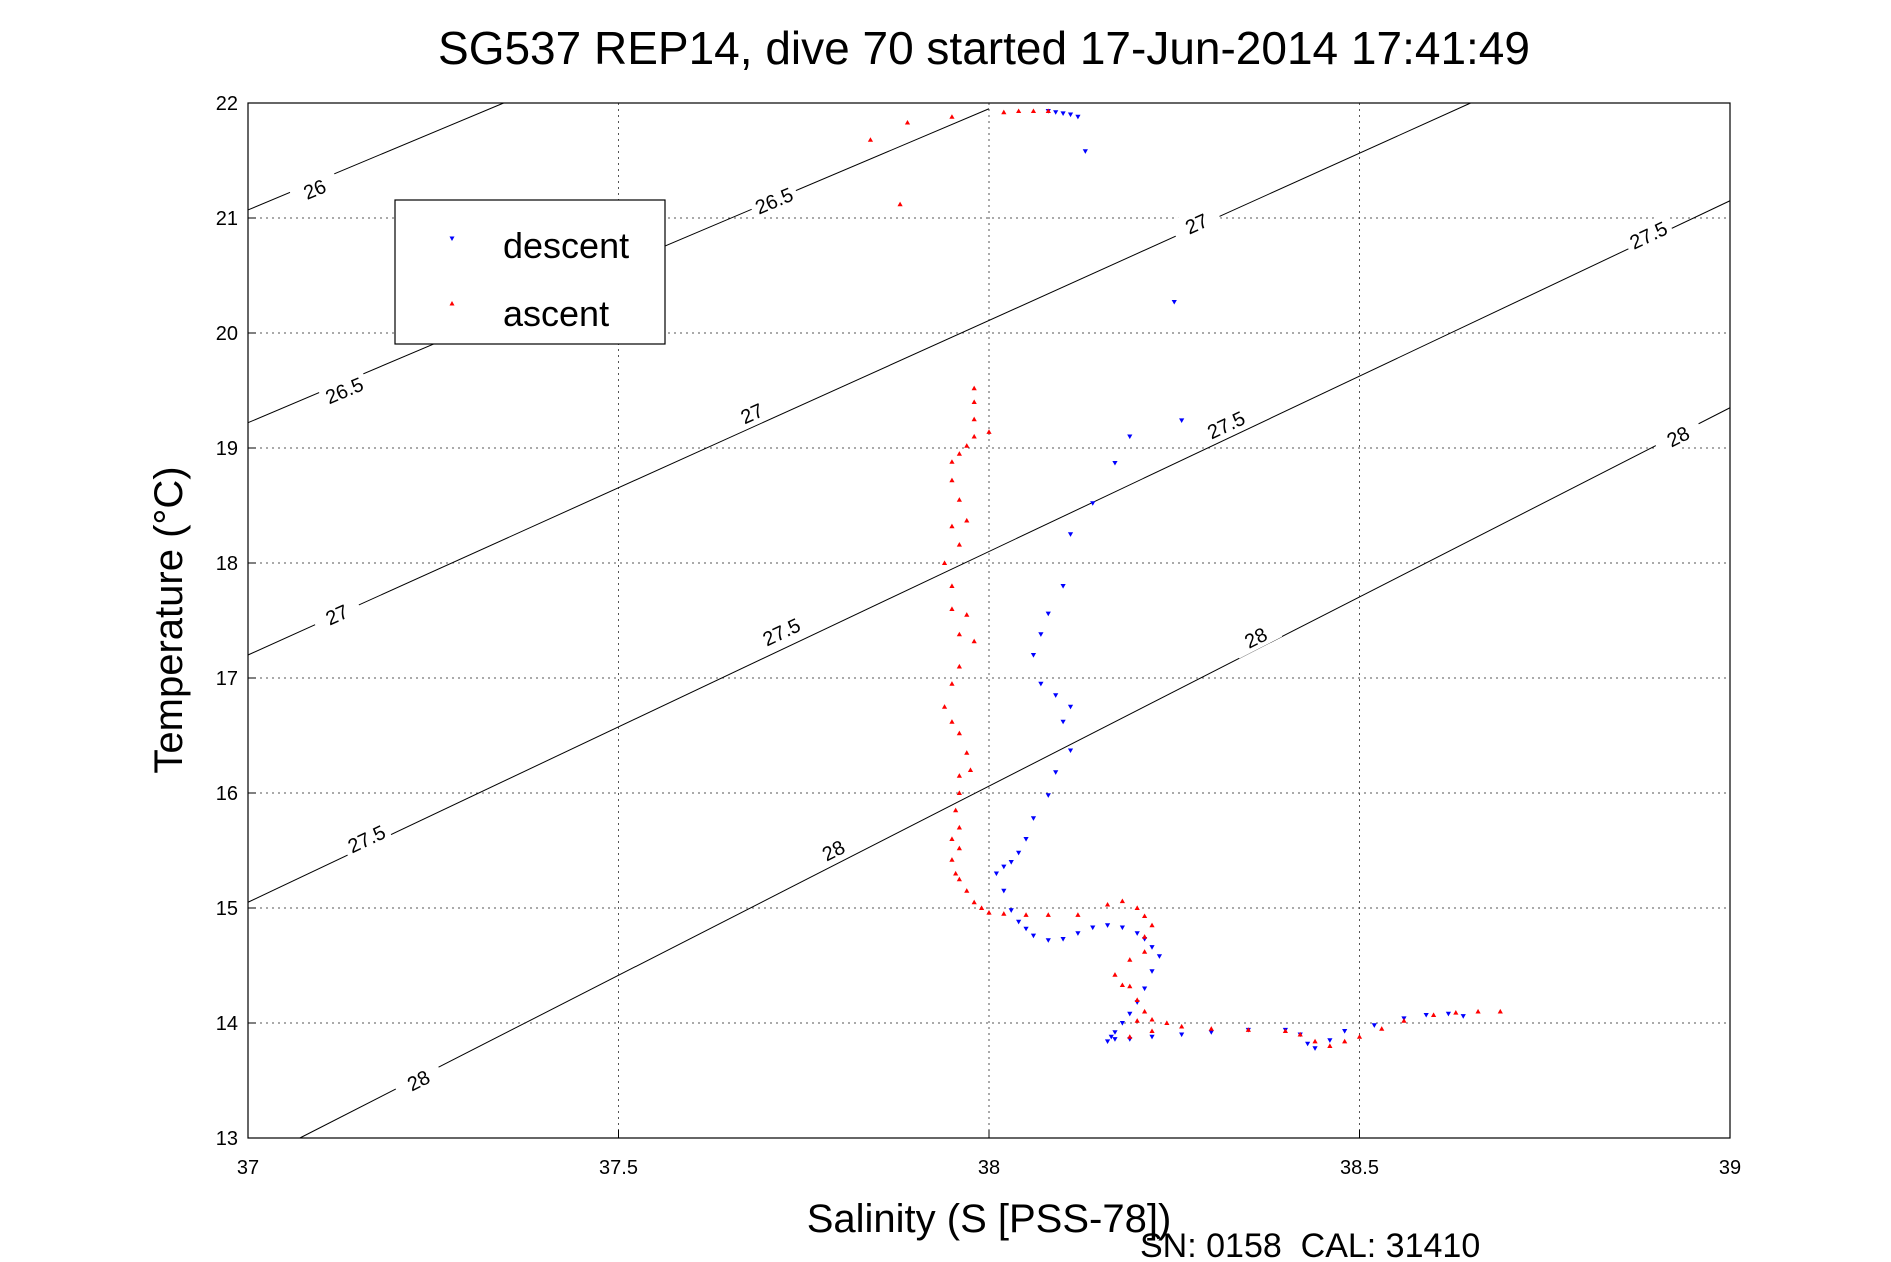 The height and width of the screenshot is (1262, 1891). What do you see at coordinates (227, 679) in the screenshot?
I see `y-tick-label: 17` at bounding box center [227, 679].